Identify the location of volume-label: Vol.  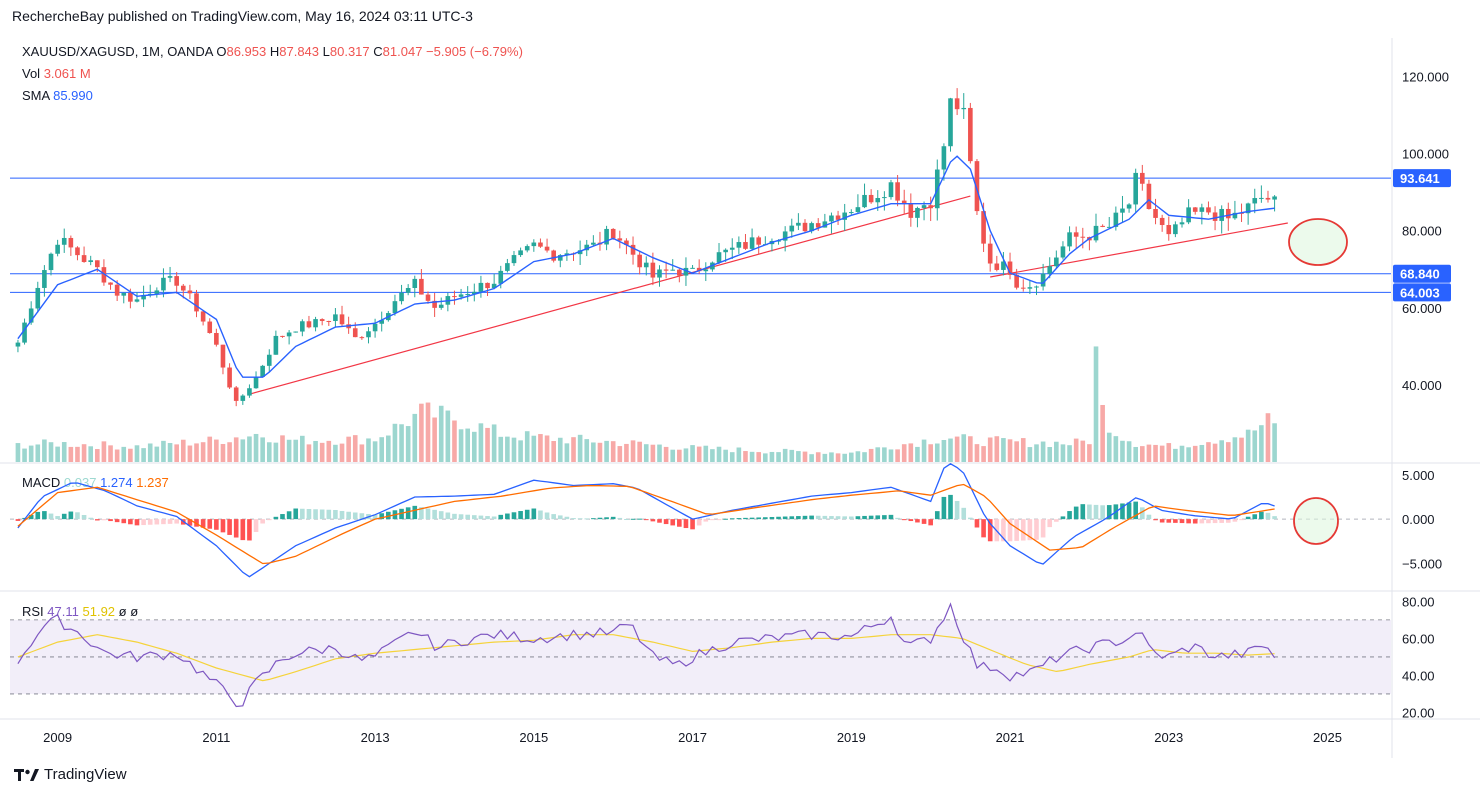
(31, 73).